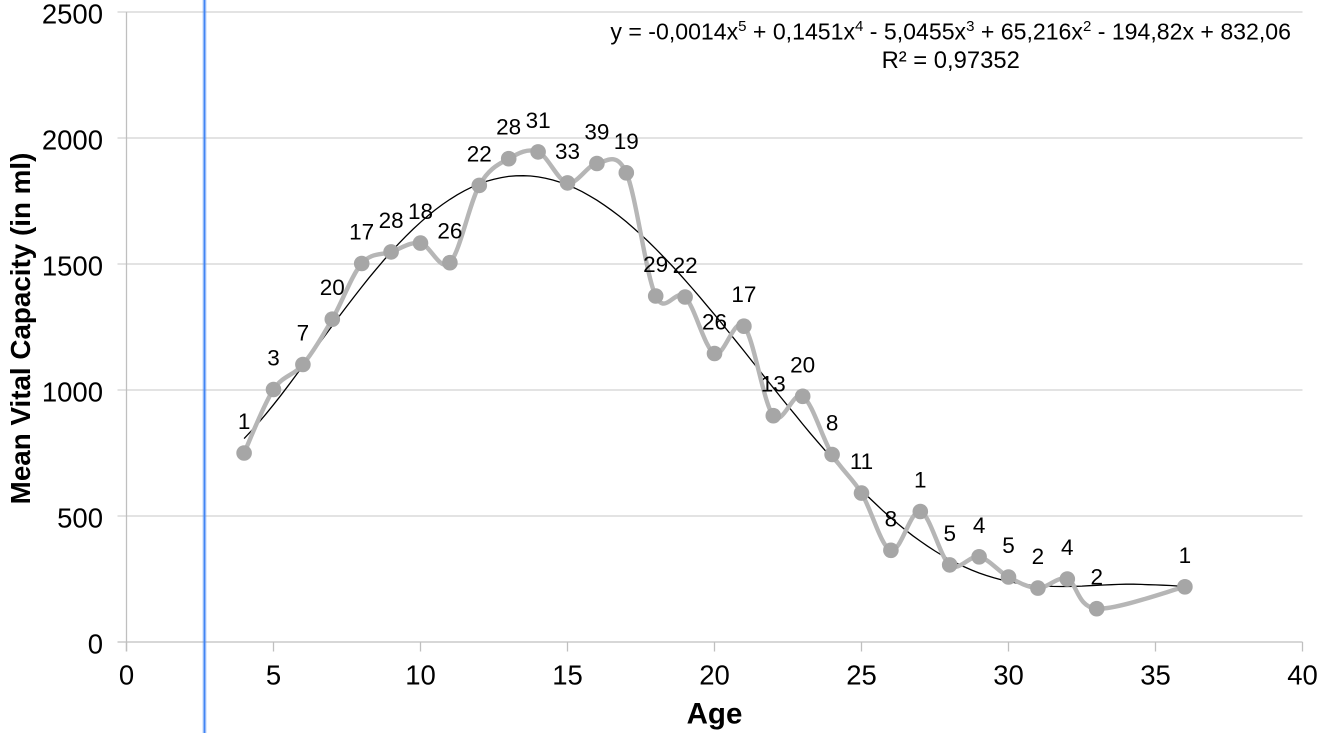  I want to click on svg-text: 25, so click(861, 675).